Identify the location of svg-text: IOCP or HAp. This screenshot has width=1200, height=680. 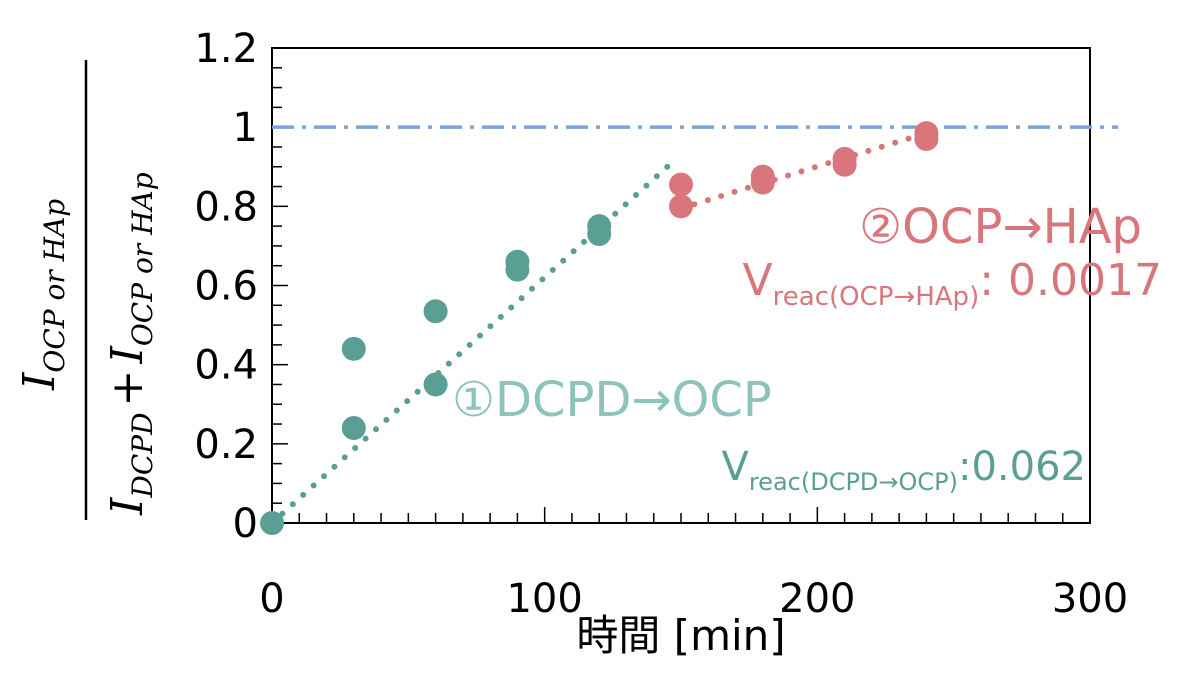
(42, 295).